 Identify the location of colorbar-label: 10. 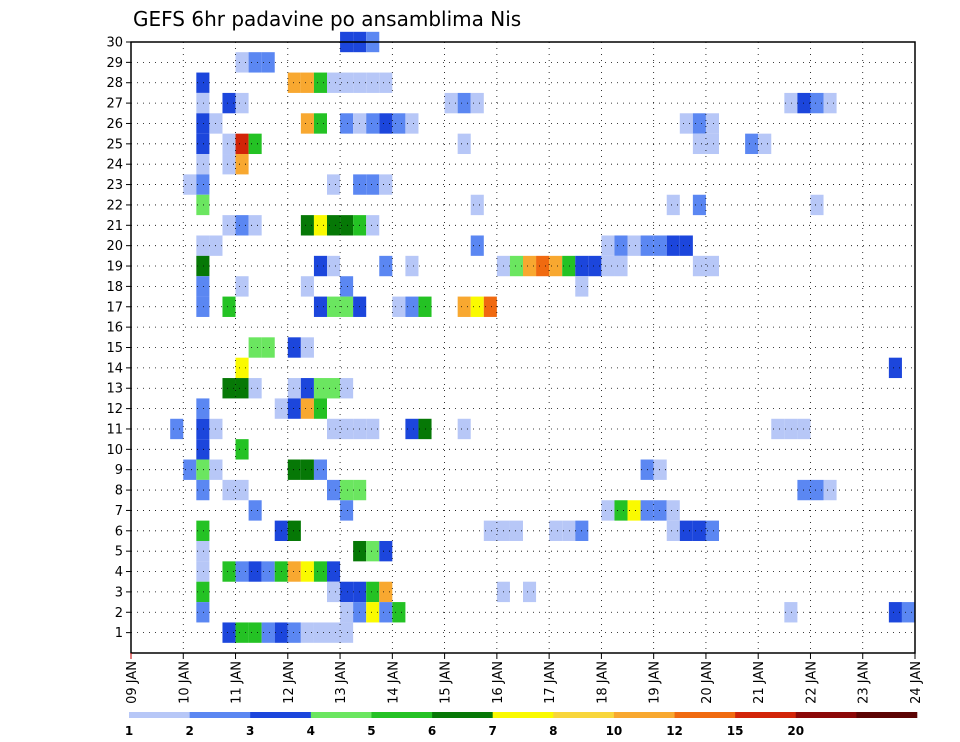
(614, 731).